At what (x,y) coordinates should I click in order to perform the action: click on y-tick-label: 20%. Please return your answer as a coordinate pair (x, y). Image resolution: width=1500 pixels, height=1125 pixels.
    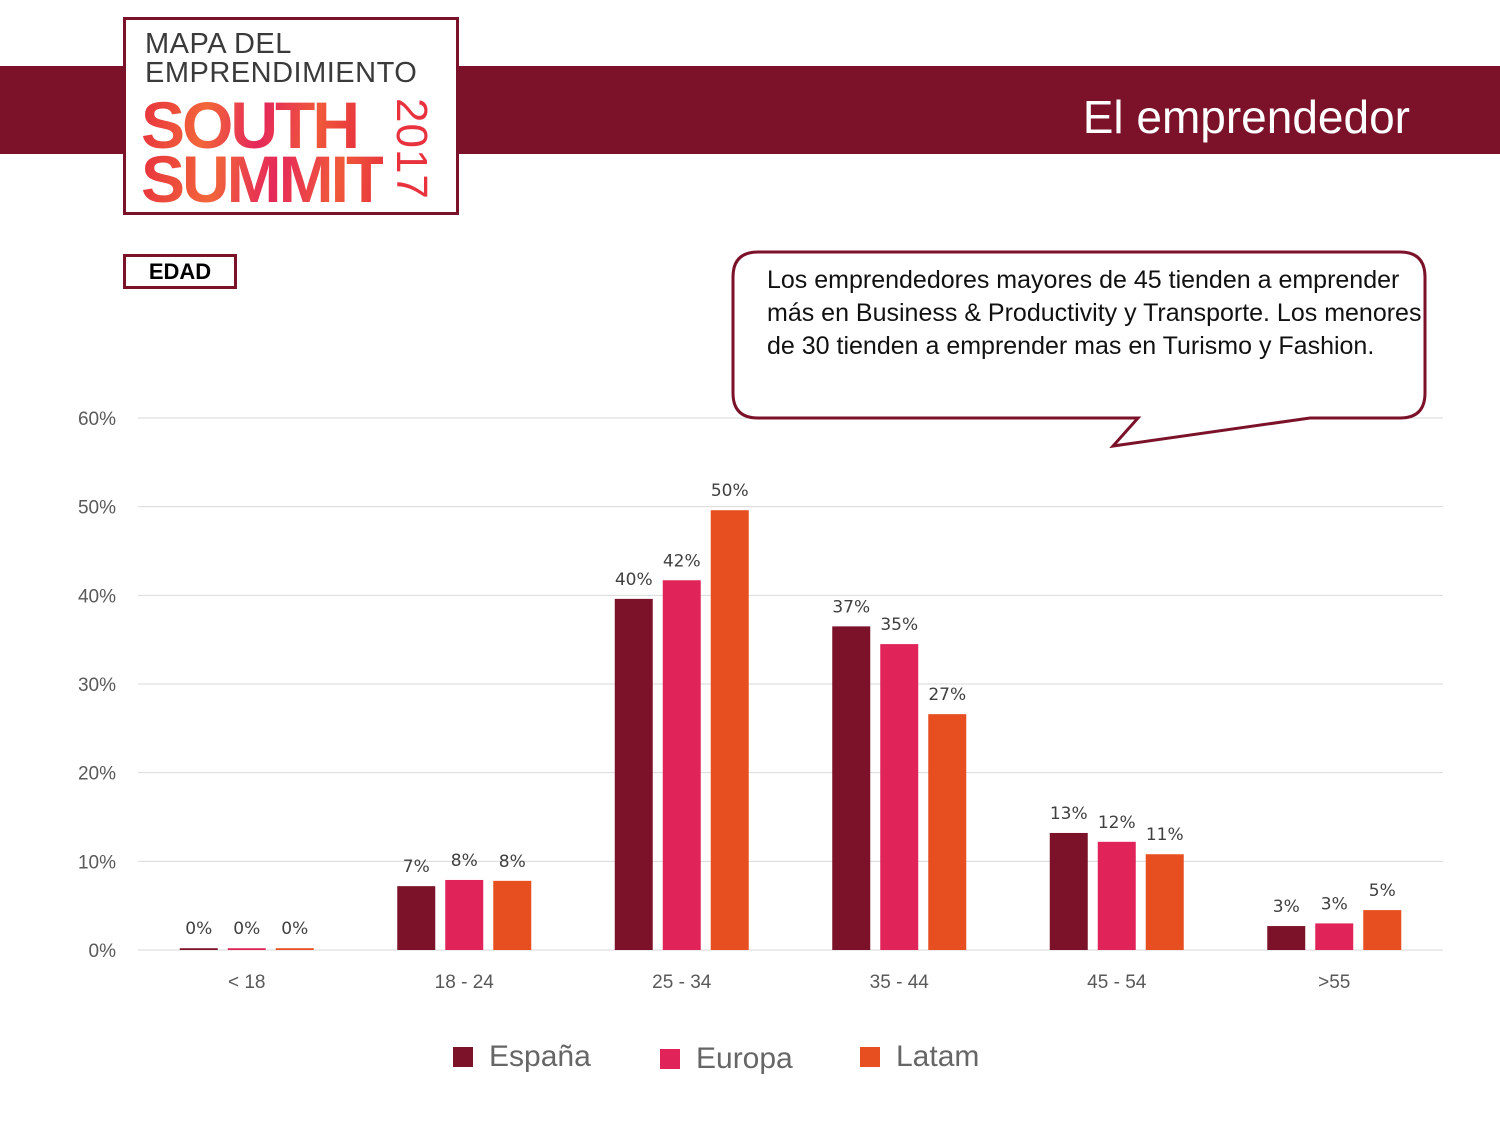
    Looking at the image, I should click on (97, 774).